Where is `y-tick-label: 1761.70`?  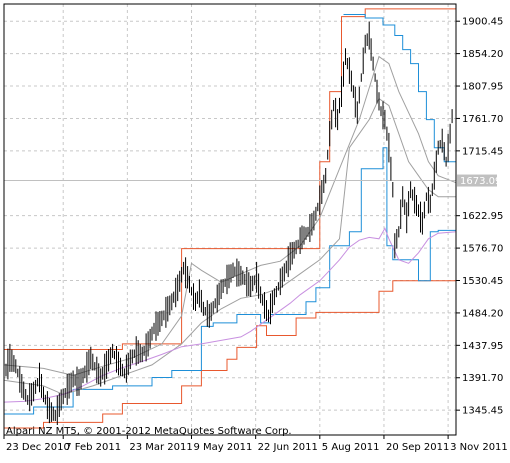 y-tick-label: 1761.70 is located at coordinates (482, 119).